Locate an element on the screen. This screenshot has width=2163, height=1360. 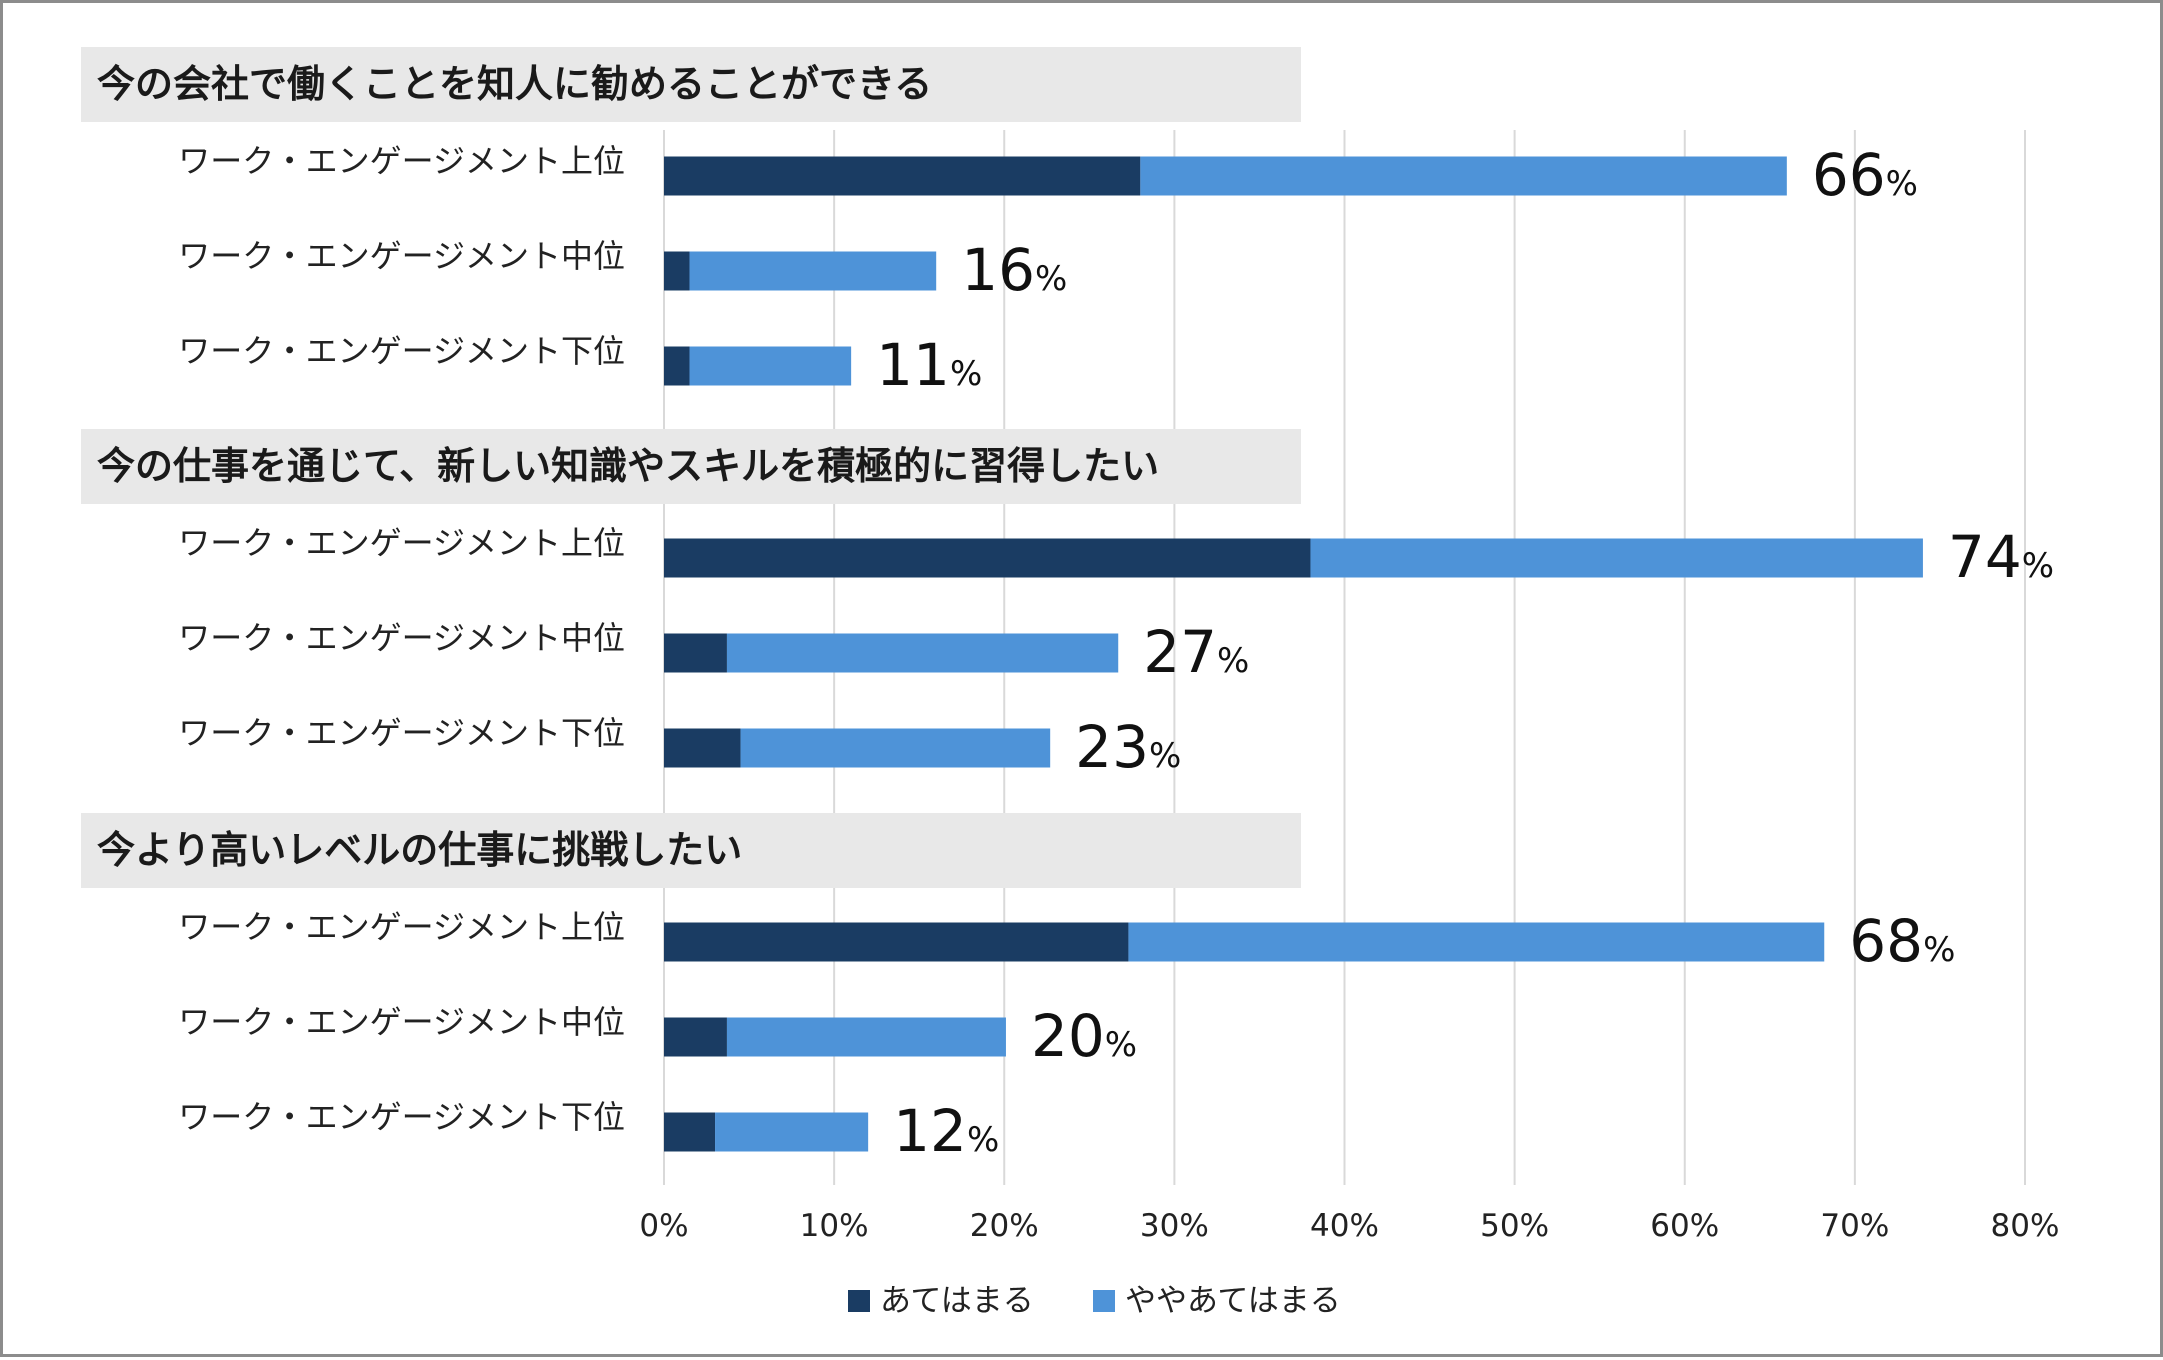
x-tick-label: 30% is located at coordinates (1174, 1226).